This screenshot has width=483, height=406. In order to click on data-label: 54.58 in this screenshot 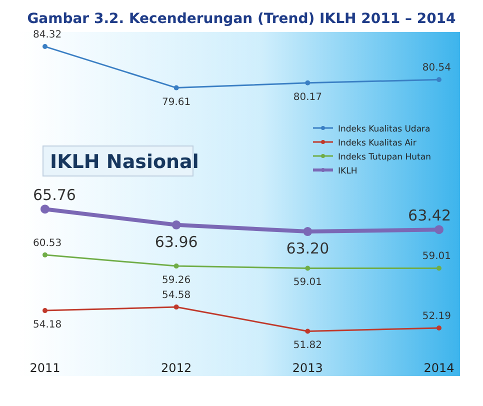, I will do `click(176, 296)`.